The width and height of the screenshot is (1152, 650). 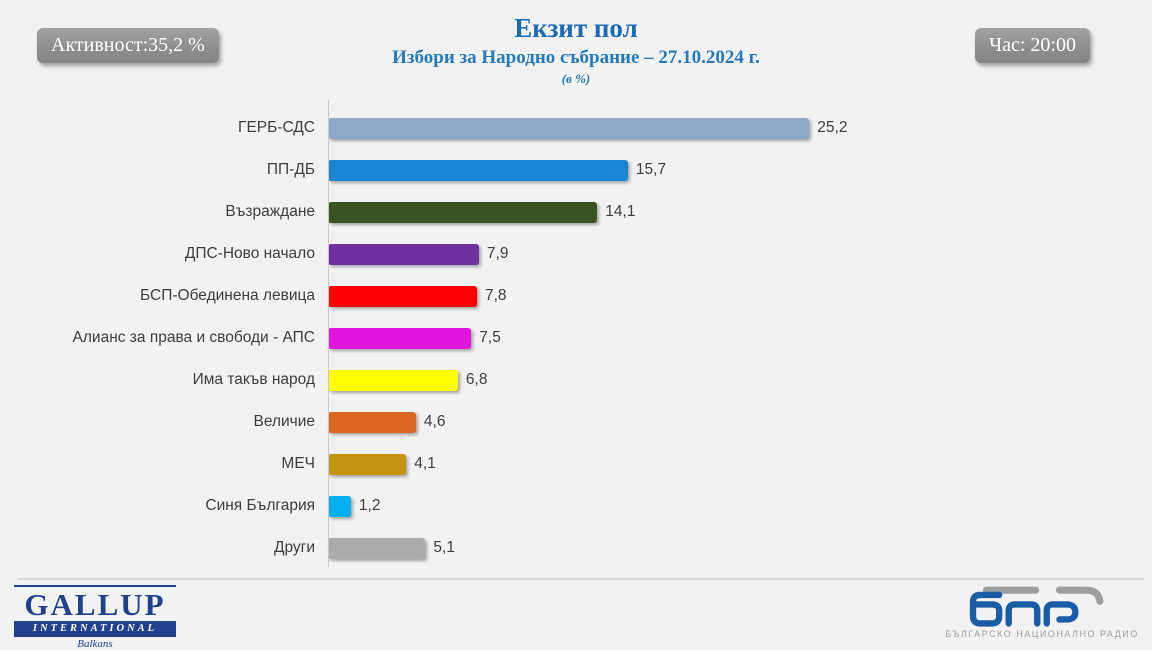 I want to click on category-label: Синя България, so click(x=260, y=505).